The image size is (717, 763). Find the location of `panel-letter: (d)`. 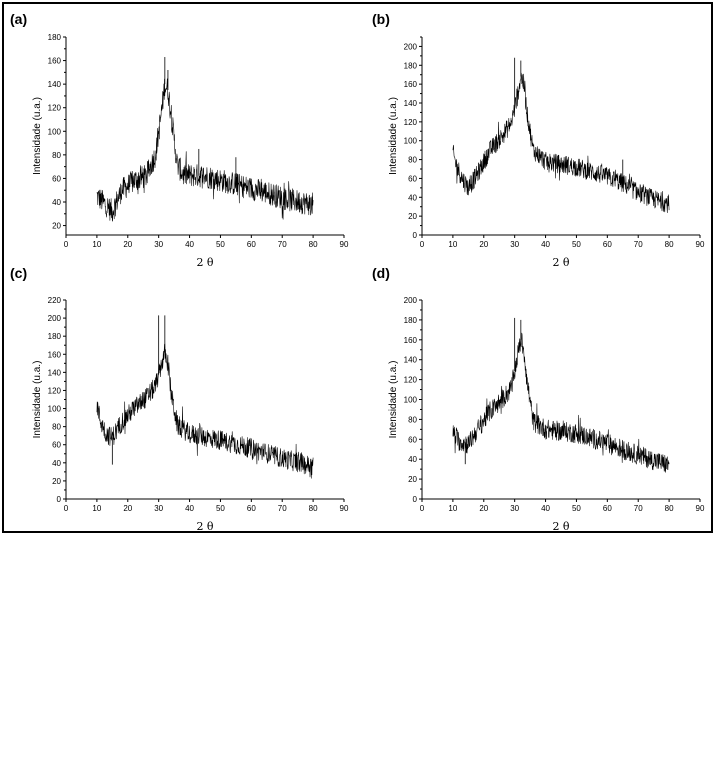

panel-letter: (d) is located at coordinates (381, 273).